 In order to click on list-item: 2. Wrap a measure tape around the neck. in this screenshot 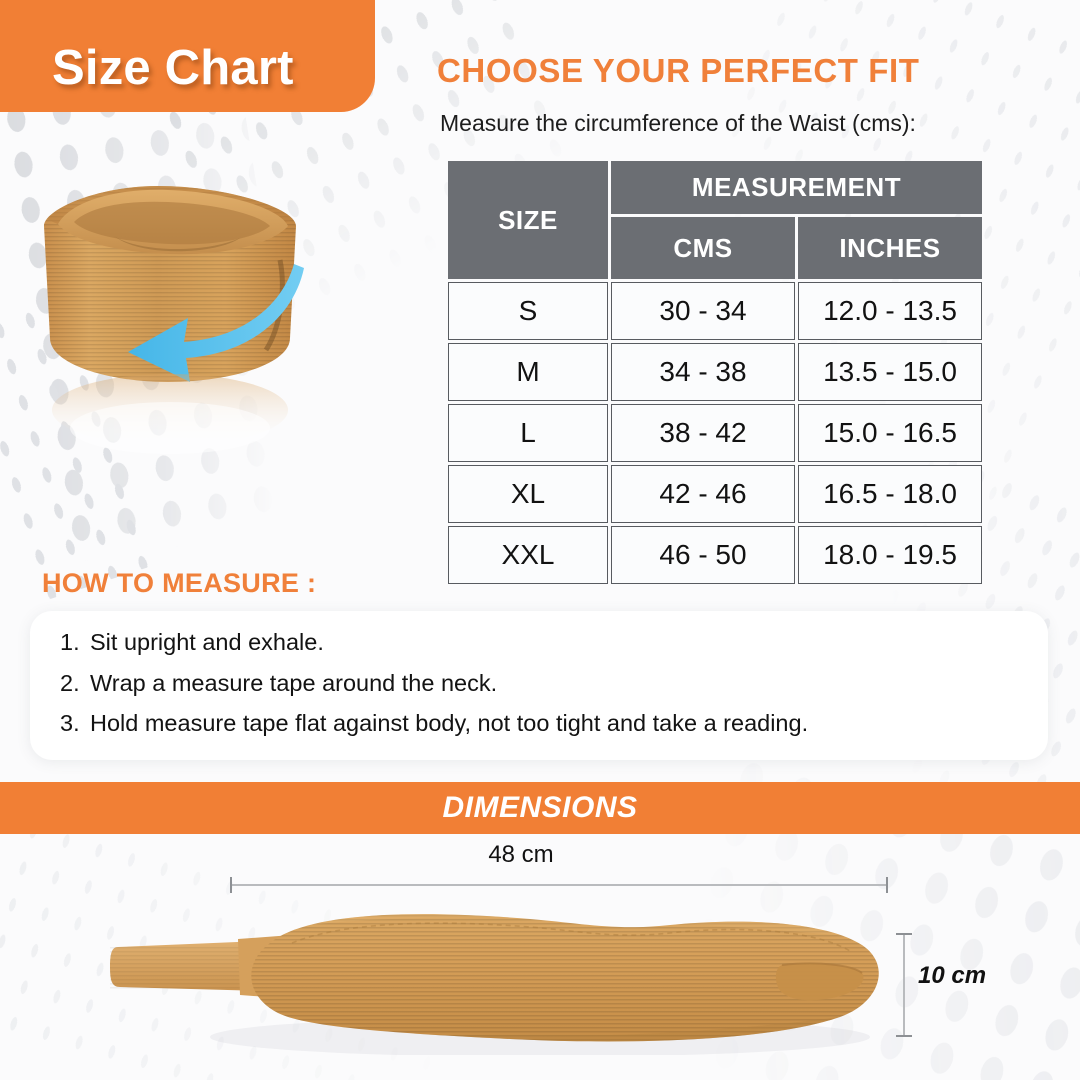, I will do `click(540, 682)`.